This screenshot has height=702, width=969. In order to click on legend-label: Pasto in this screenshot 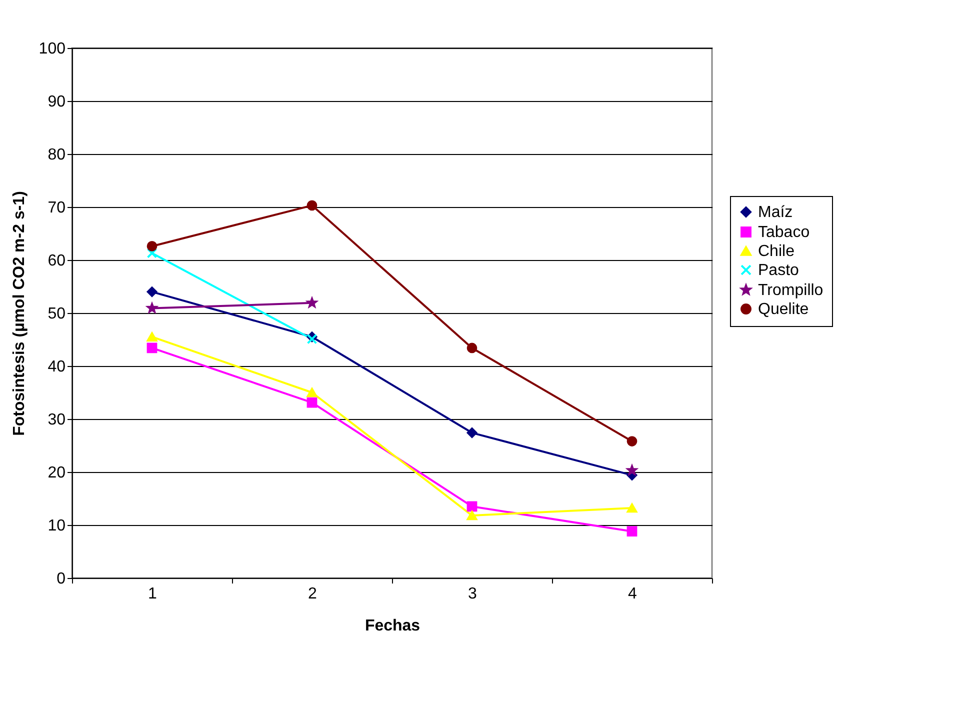, I will do `click(779, 270)`.